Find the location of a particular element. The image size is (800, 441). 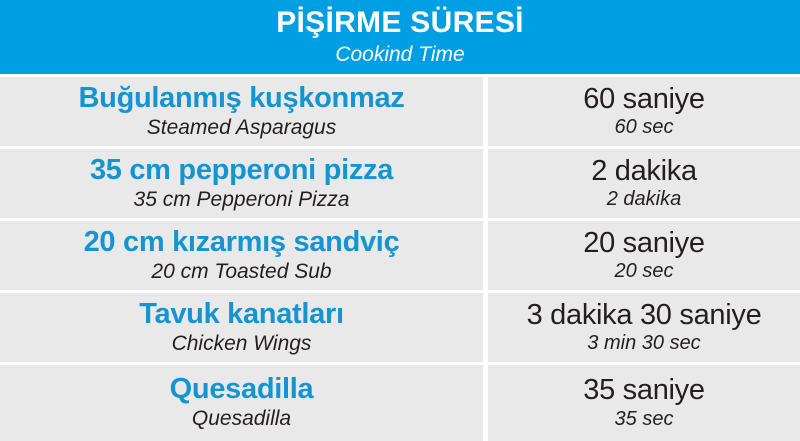

time-english: 60 sec is located at coordinates (644, 127).